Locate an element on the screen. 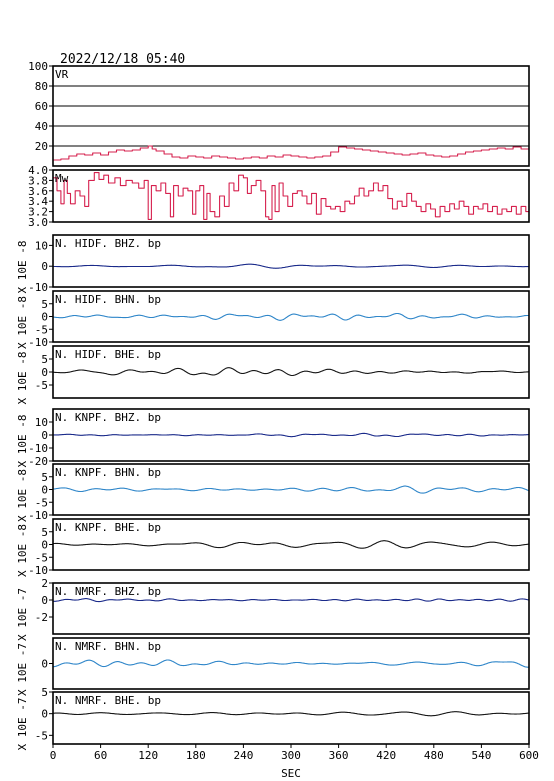  y-tick-label: 3.8 is located at coordinates (38, 180).